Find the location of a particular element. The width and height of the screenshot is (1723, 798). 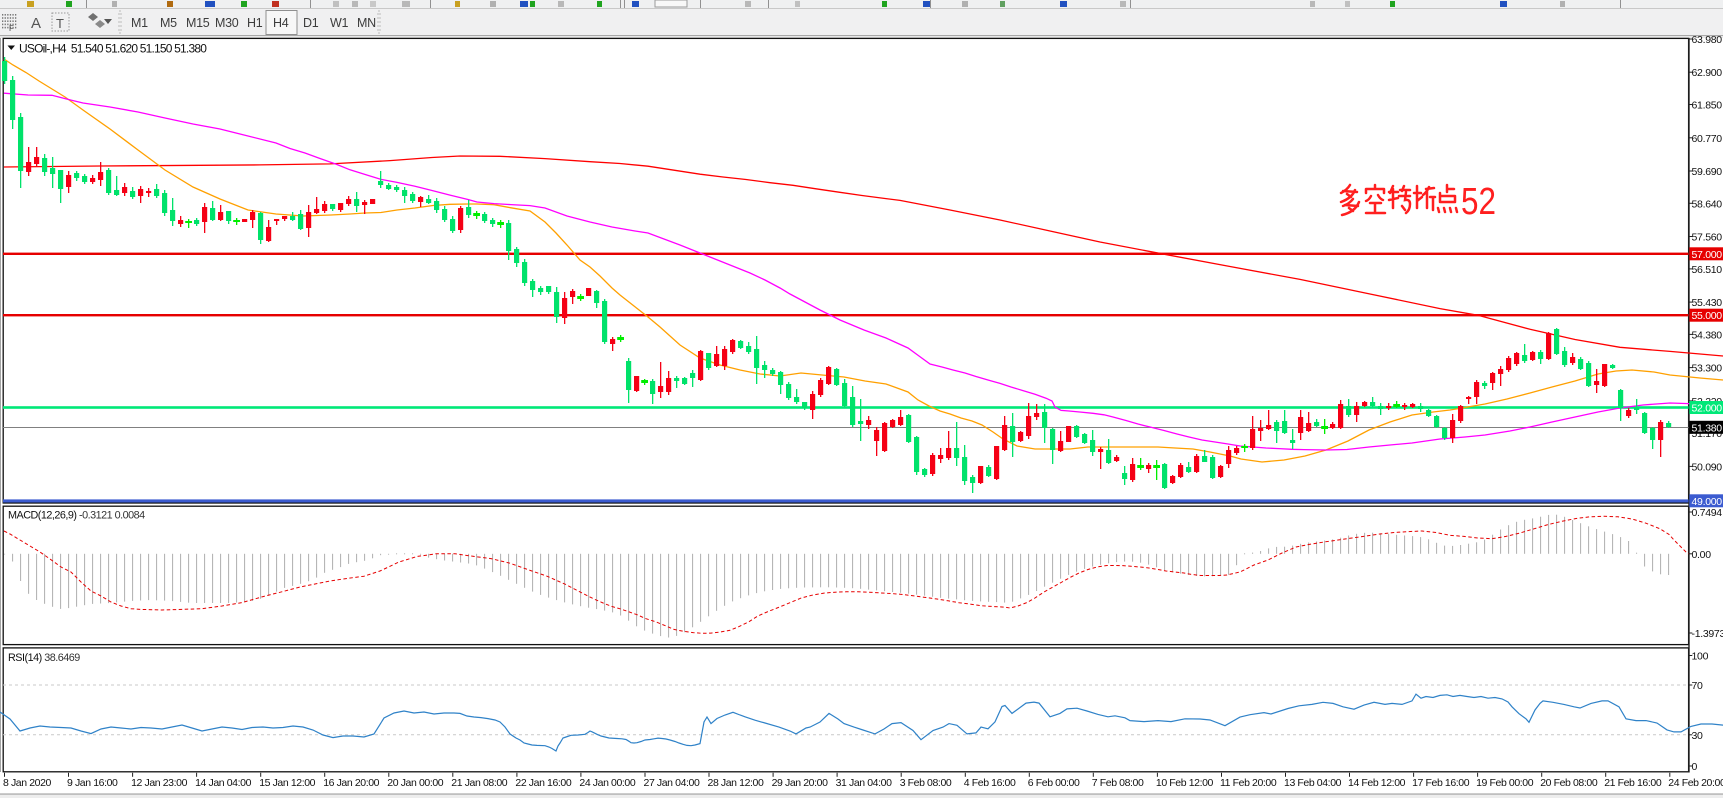

svg-text: M5 is located at coordinates (168, 23).